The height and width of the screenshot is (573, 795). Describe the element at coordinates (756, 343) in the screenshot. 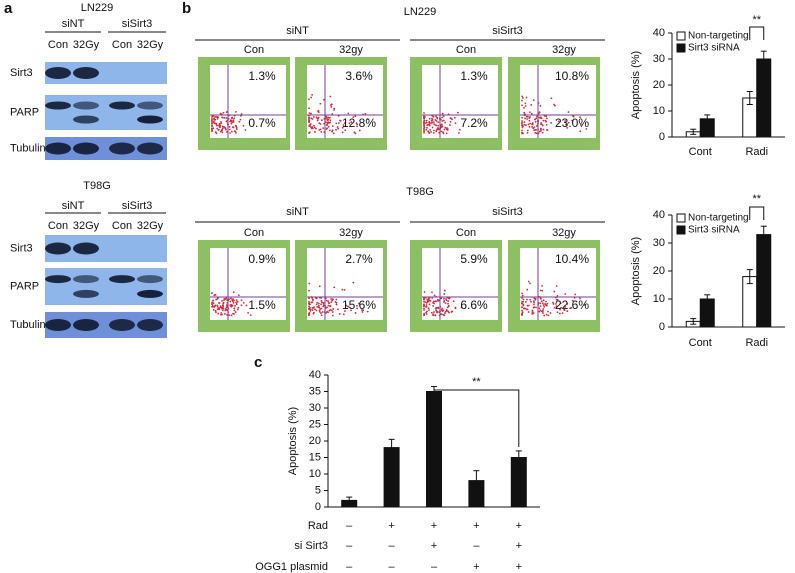

I see `x-tick-label: Radi` at that location.